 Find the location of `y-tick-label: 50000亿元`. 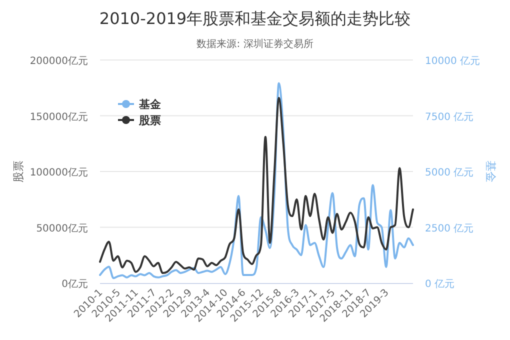

y-tick-label: 50000亿元 is located at coordinates (62, 228).